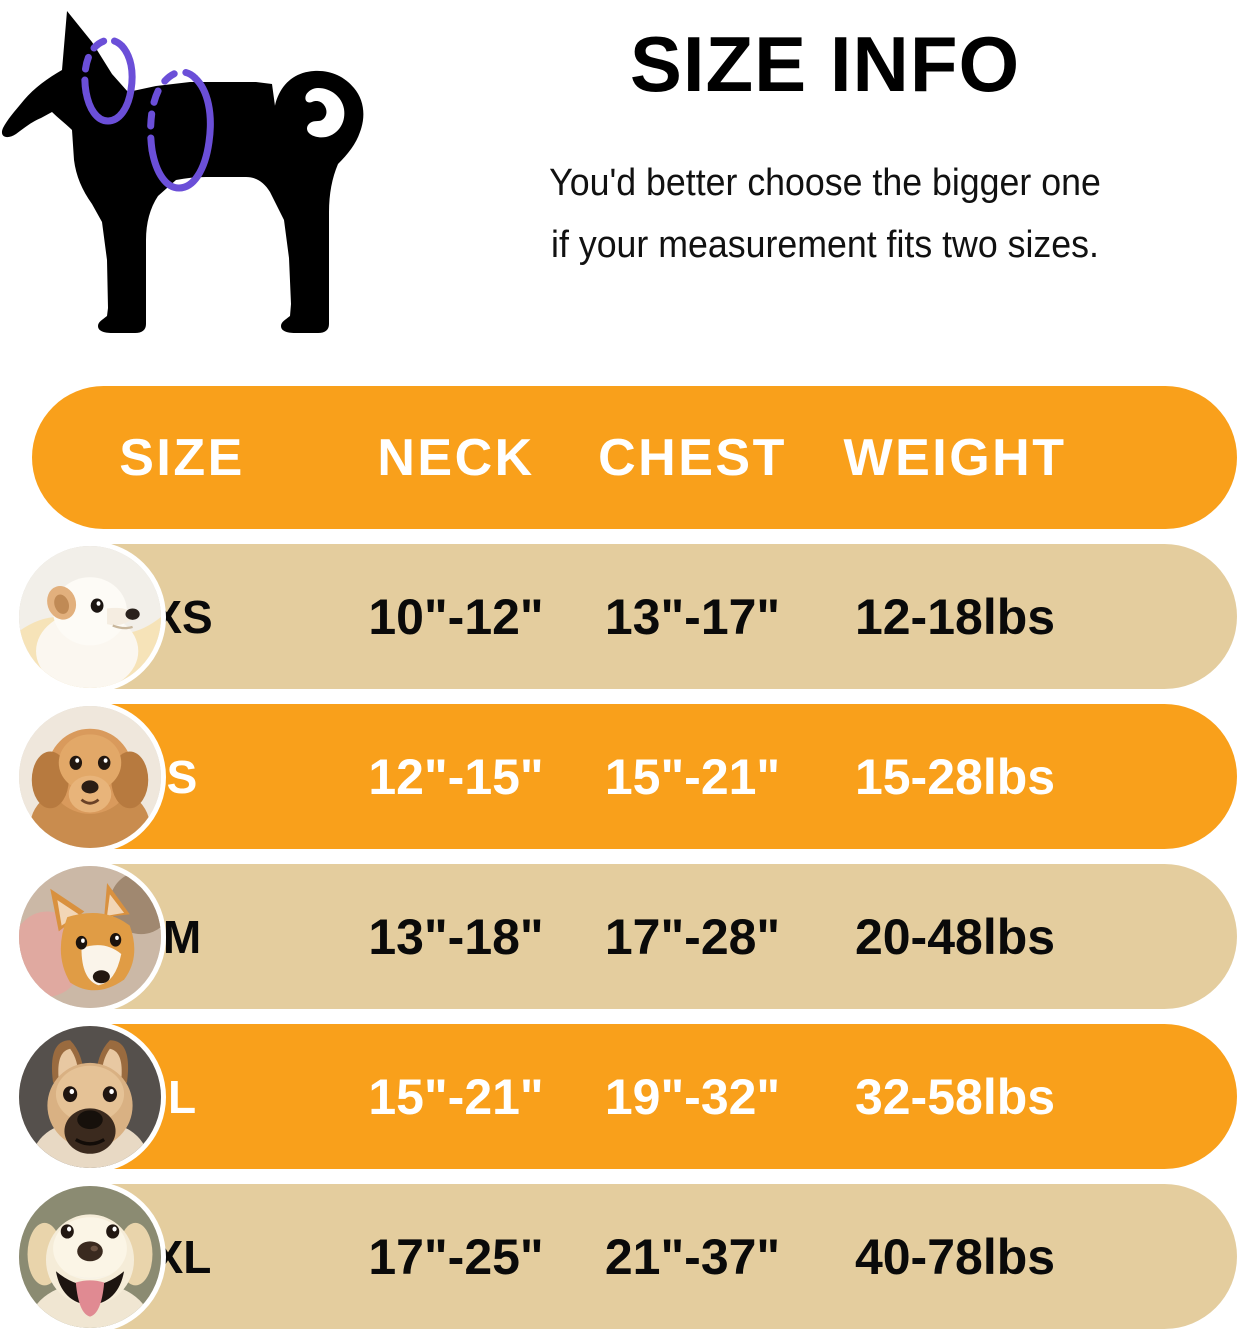 This screenshot has width=1247, height=1331. I want to click on dog-measurement-diagram, so click(200, 170).